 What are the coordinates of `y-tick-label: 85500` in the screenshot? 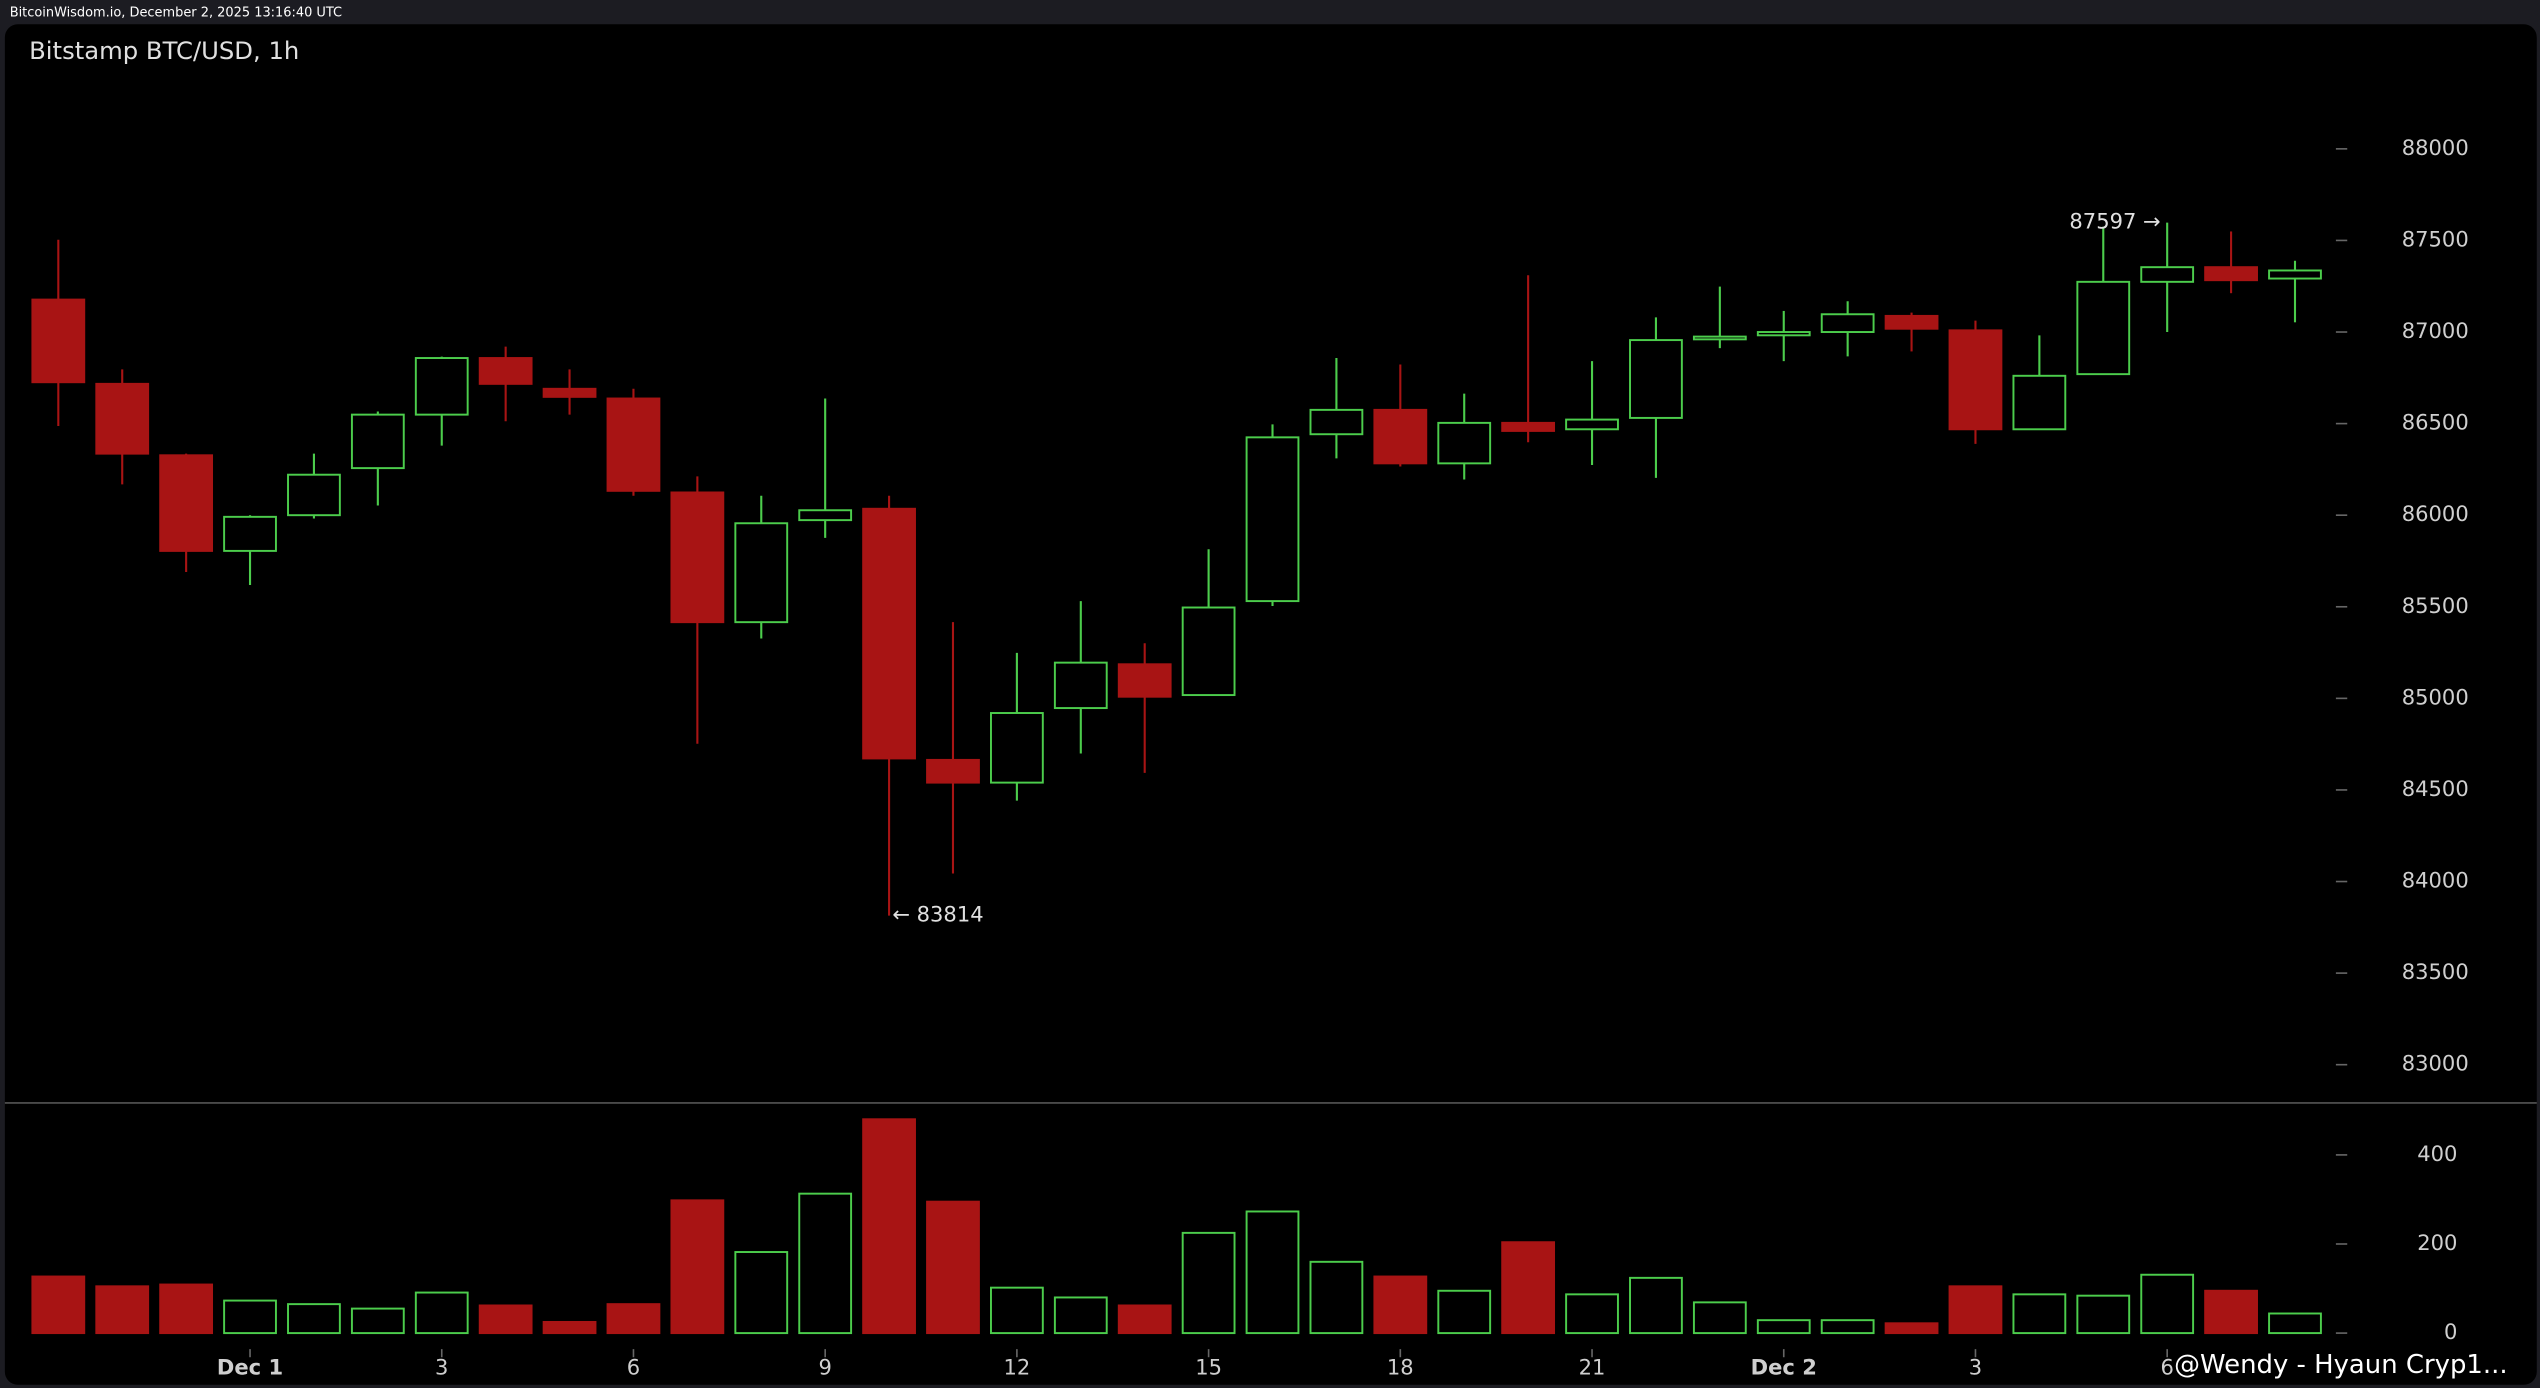 It's located at (2435, 605).